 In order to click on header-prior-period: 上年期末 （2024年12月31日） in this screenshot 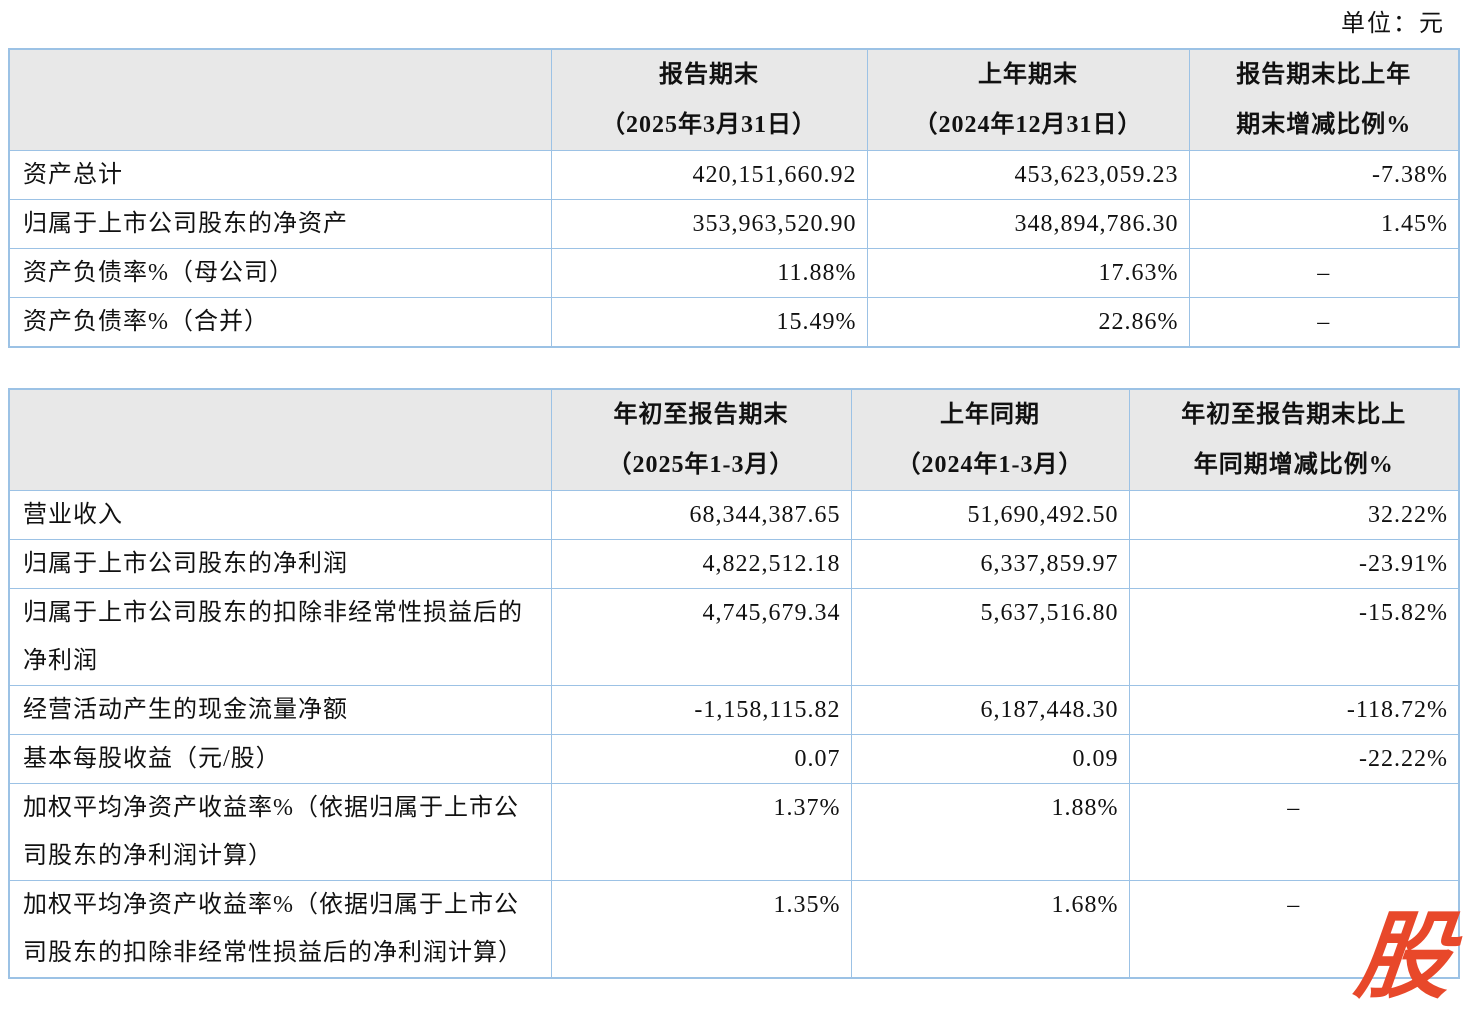, I will do `click(1028, 99)`.